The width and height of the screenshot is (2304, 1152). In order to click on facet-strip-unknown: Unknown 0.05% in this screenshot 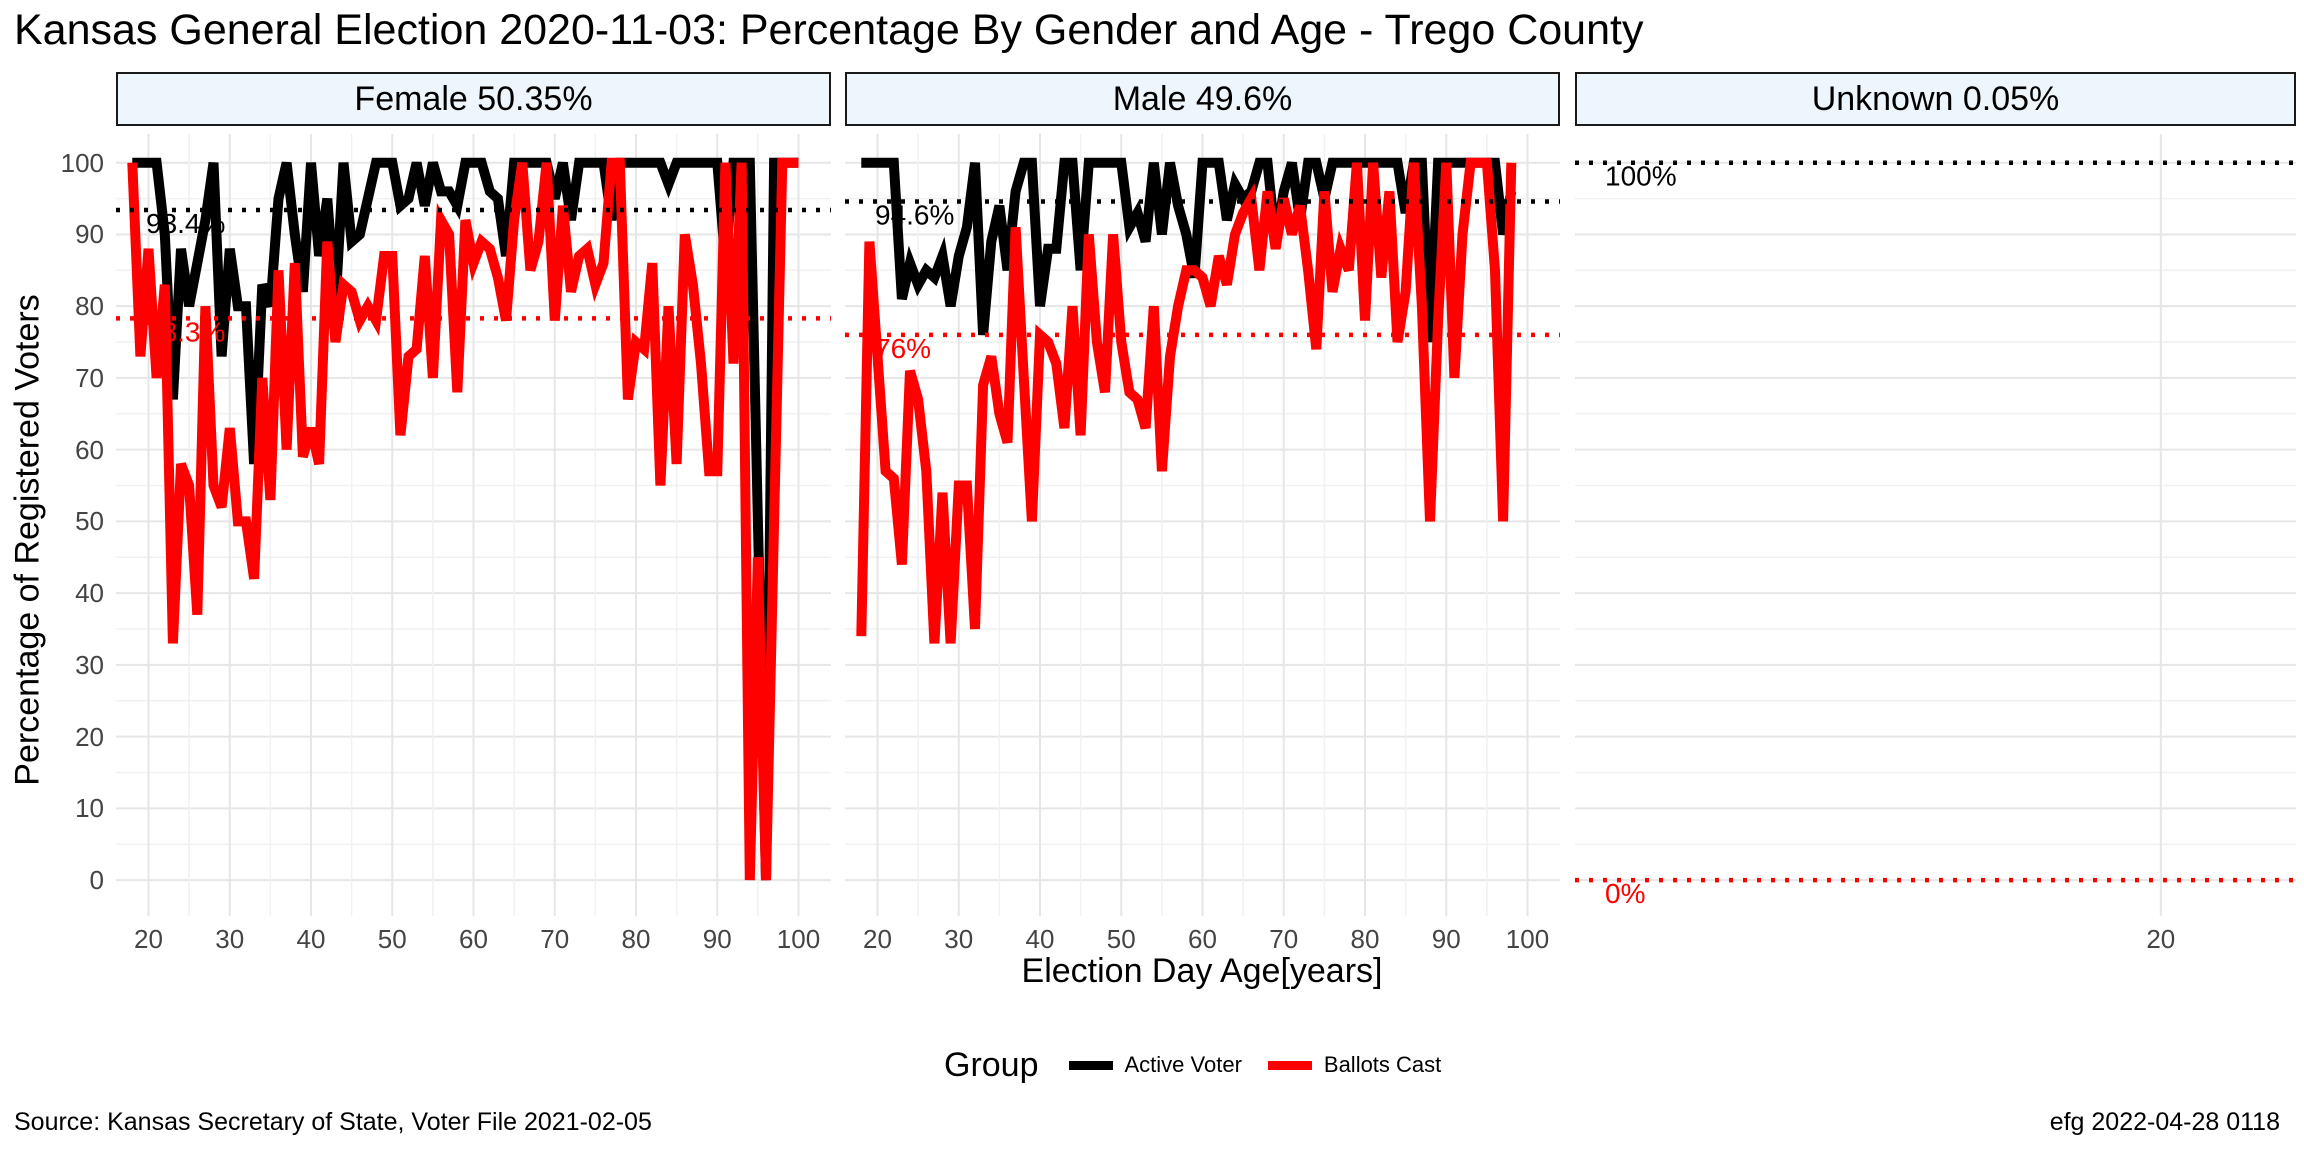, I will do `click(1935, 99)`.